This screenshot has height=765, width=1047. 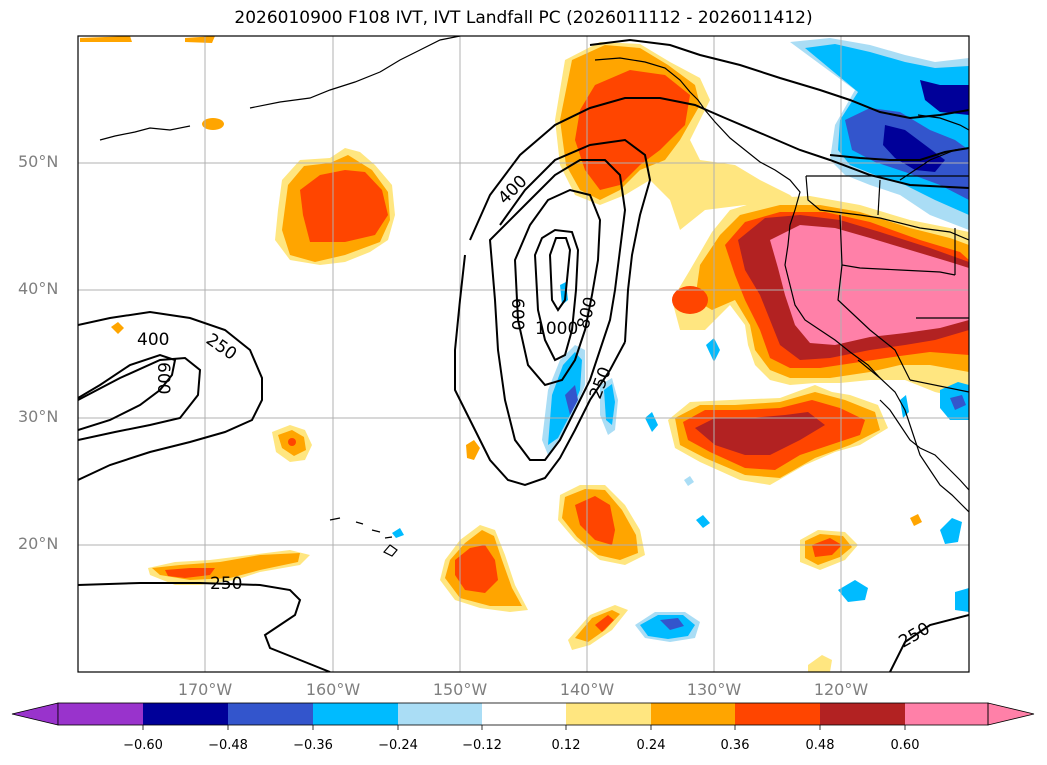 What do you see at coordinates (651, 745) in the screenshot?
I see `colorbar-tick-label: 0.24` at bounding box center [651, 745].